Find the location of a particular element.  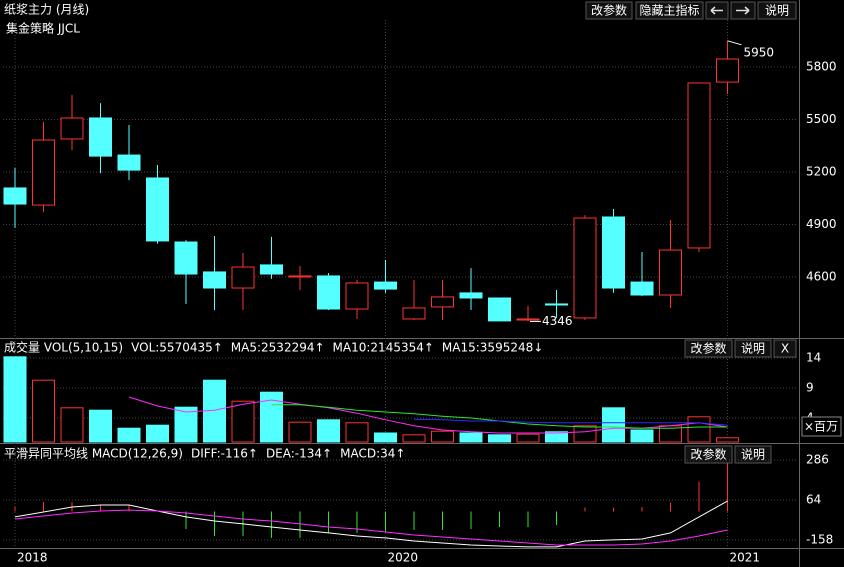

low-label: 4346 is located at coordinates (557, 321).